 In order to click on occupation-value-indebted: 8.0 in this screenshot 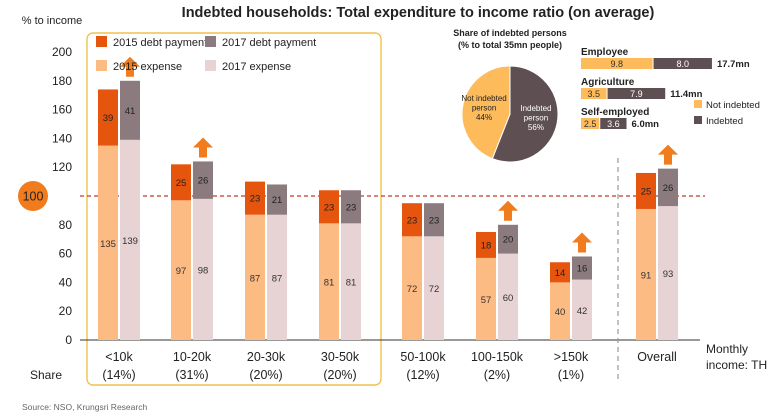, I will do `click(682, 64)`.